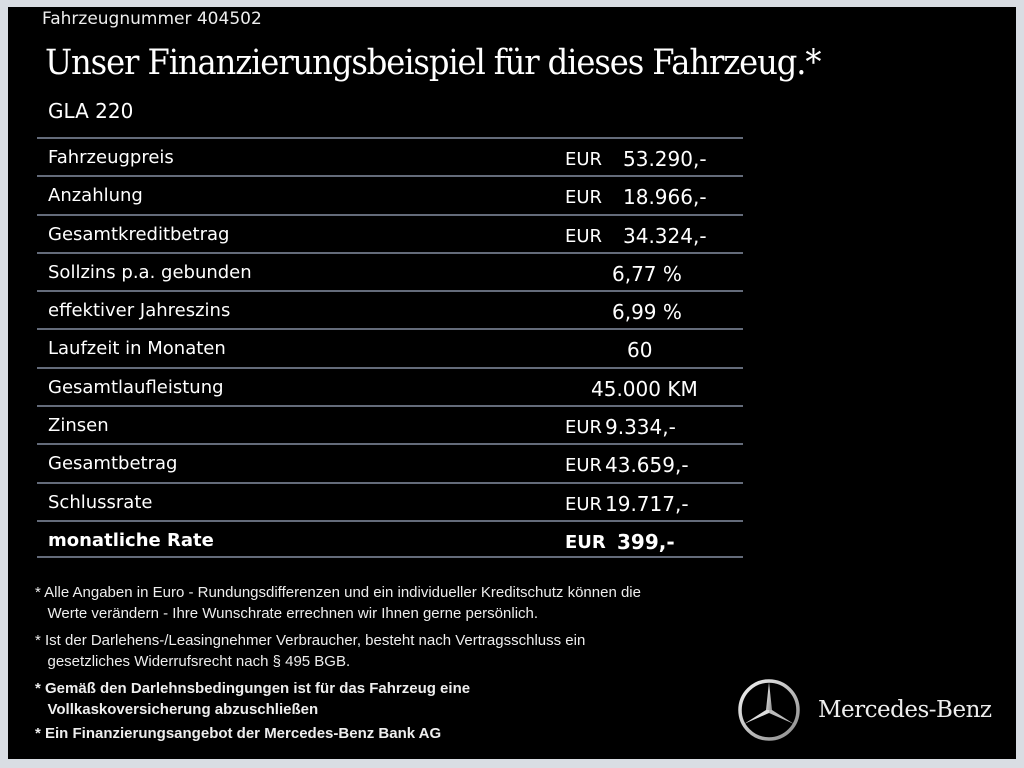 This screenshot has width=1024, height=768. What do you see at coordinates (647, 503) in the screenshot?
I see `row-value: 19.717,-` at bounding box center [647, 503].